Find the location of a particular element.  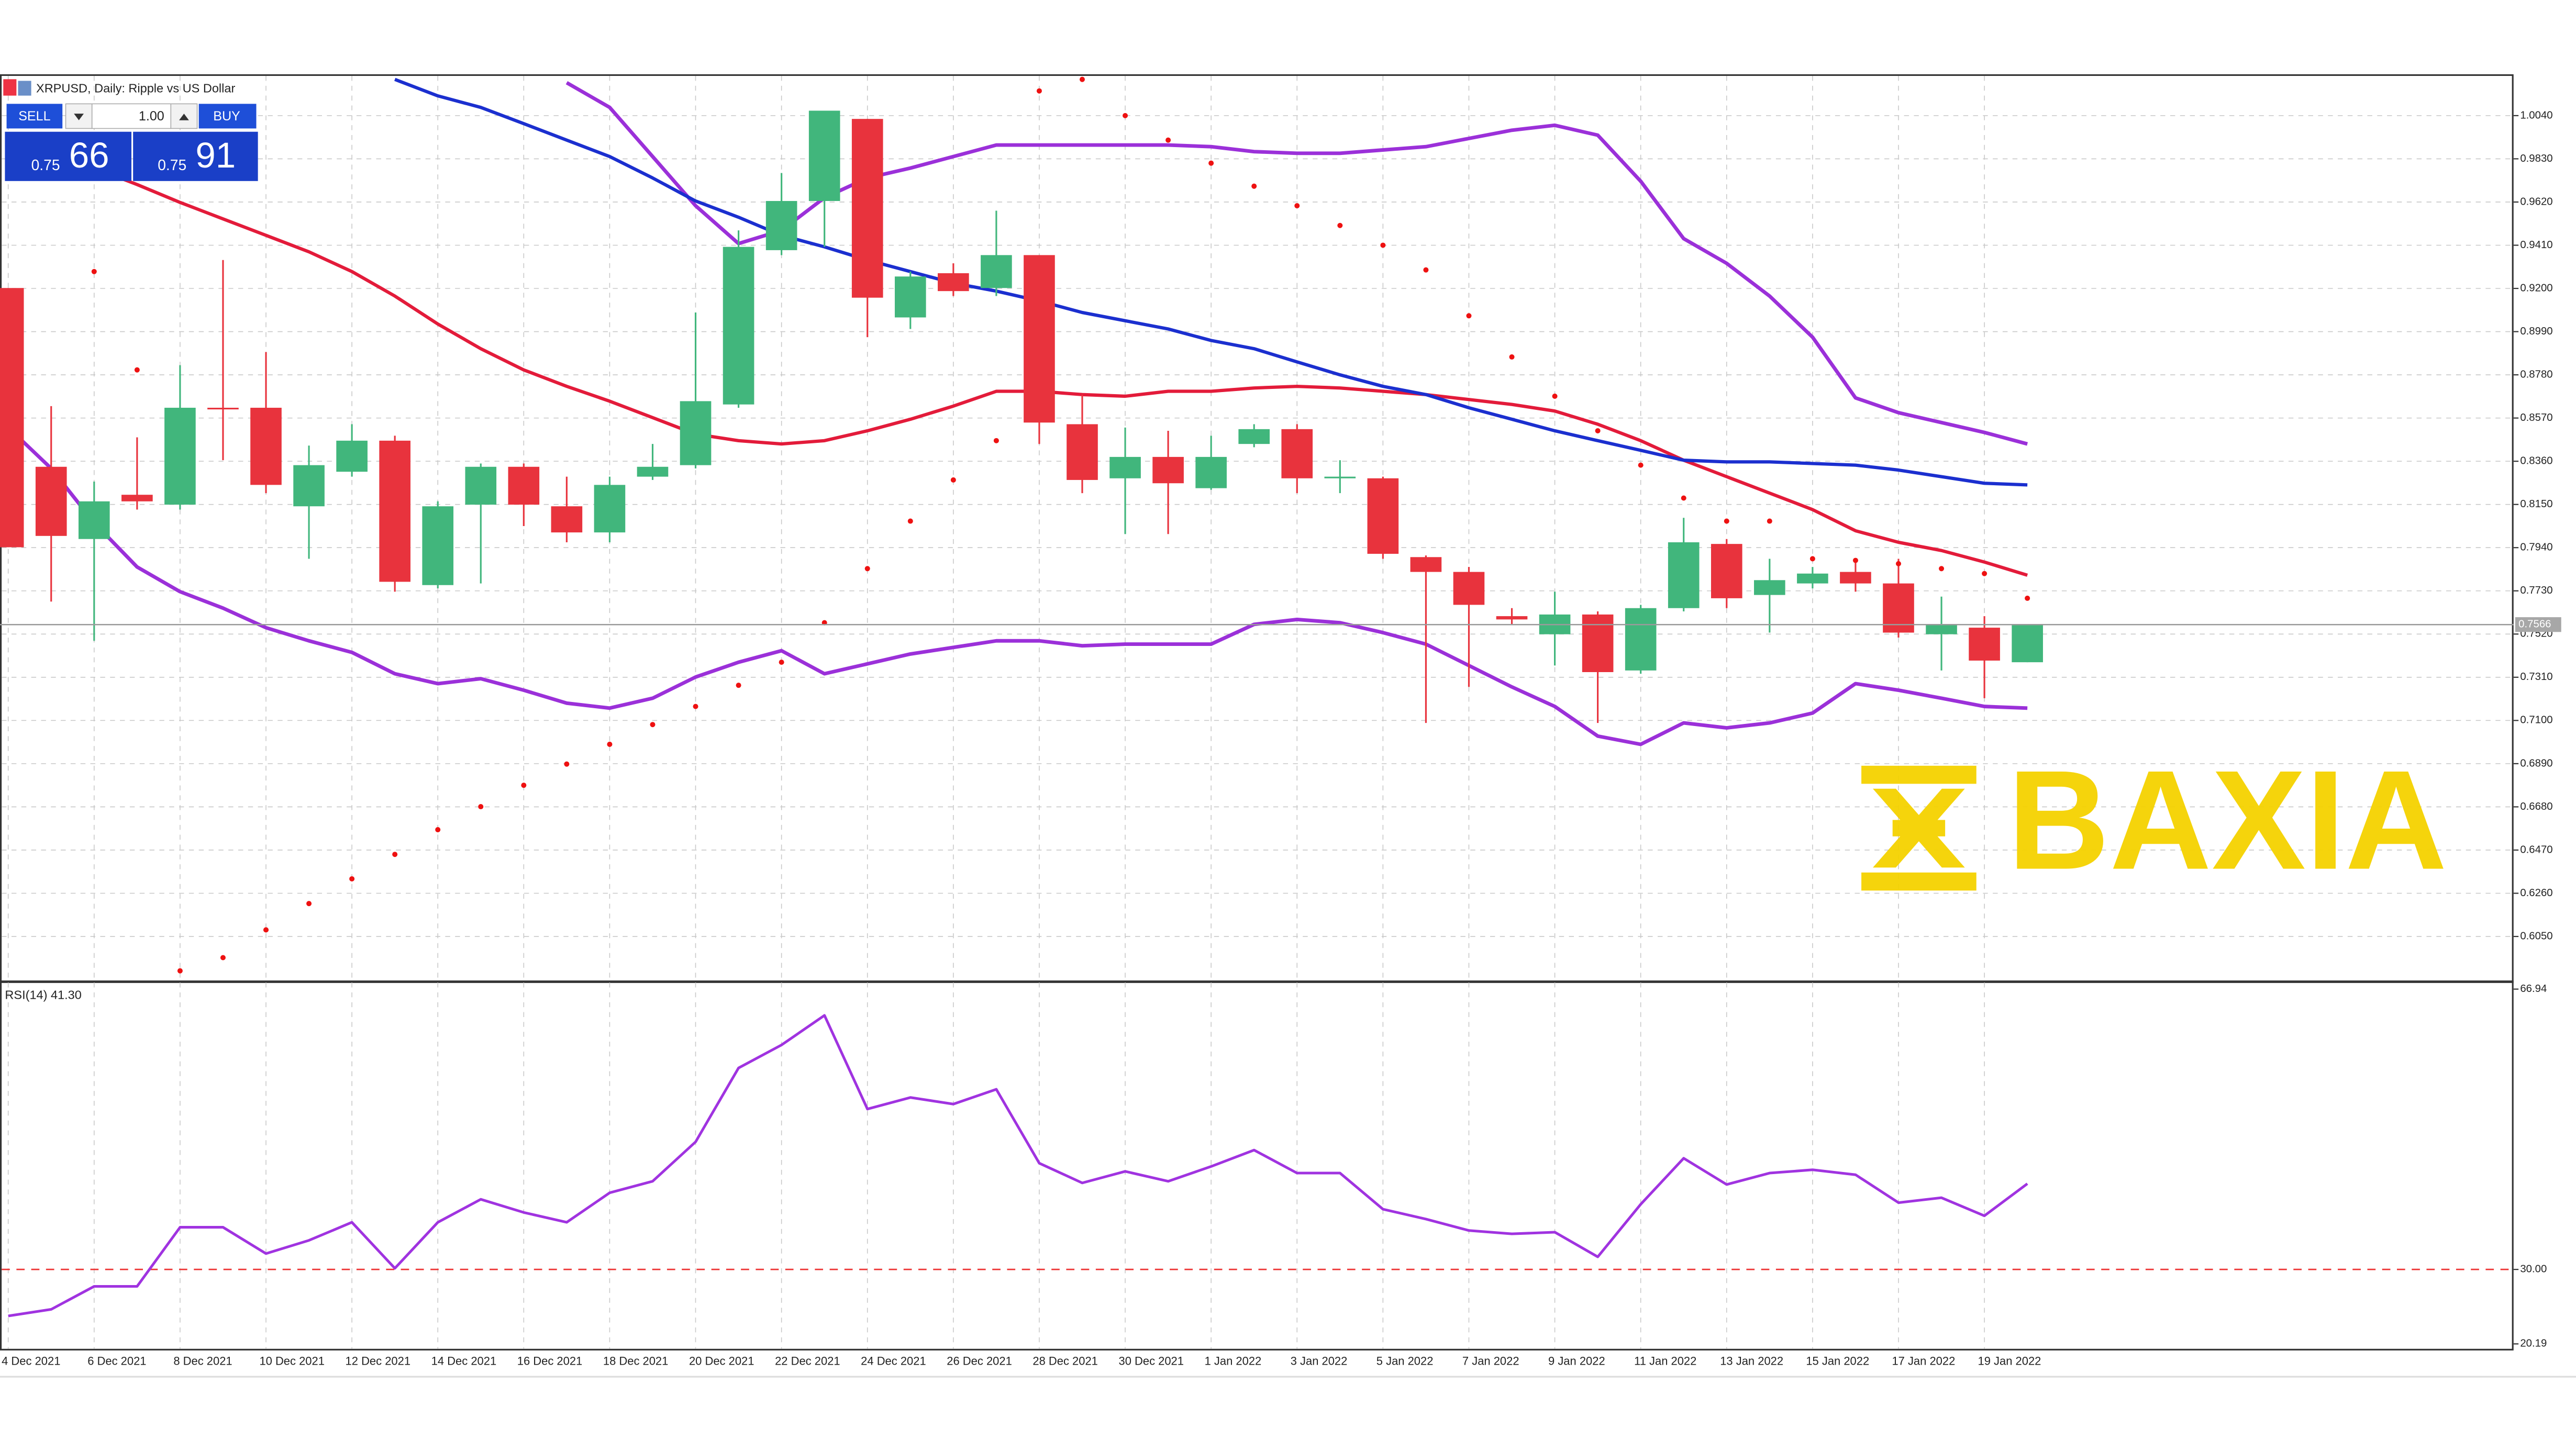

logo-bar is located at coordinates (1919, 775).